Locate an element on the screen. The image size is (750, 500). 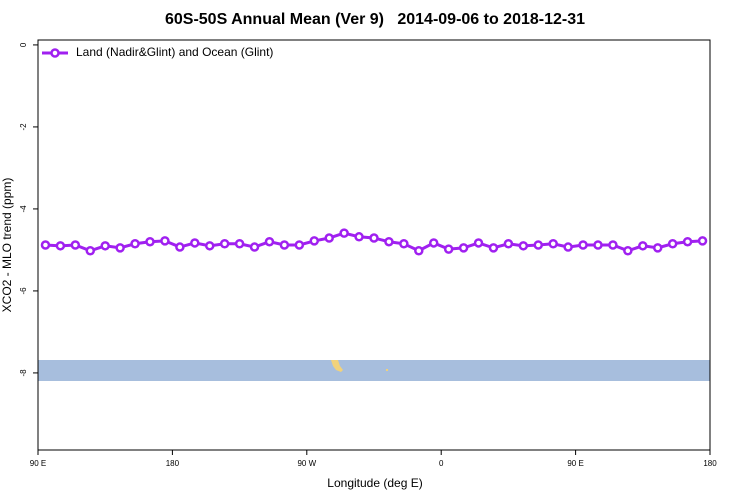
x-axis-label: Longitude (deg E) is located at coordinates (374, 483).